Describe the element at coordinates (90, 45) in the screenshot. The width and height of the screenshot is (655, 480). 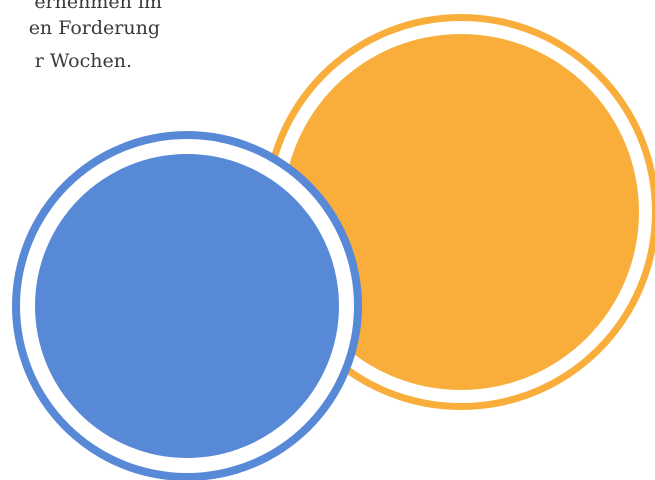
I see `cropped-paragraph: ernehmen im en Forderung r Wochen.` at that location.